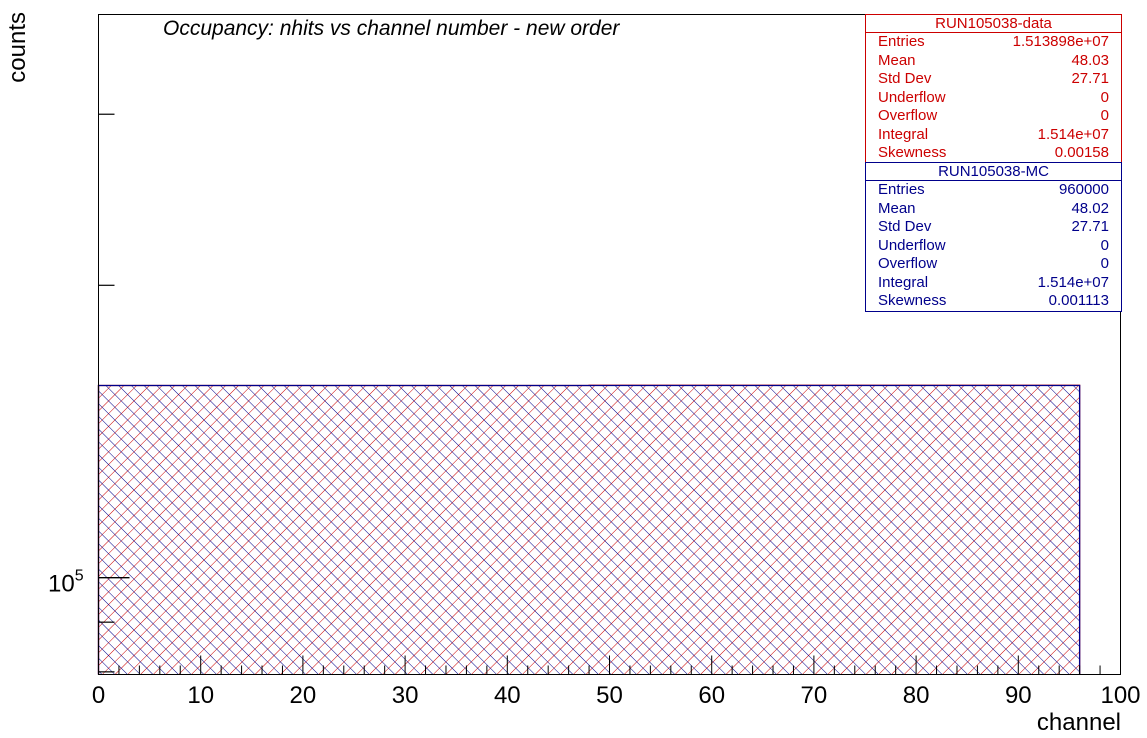 Image resolution: width=1147 pixels, height=738 pixels. I want to click on x-tick-label: 20, so click(303, 695).